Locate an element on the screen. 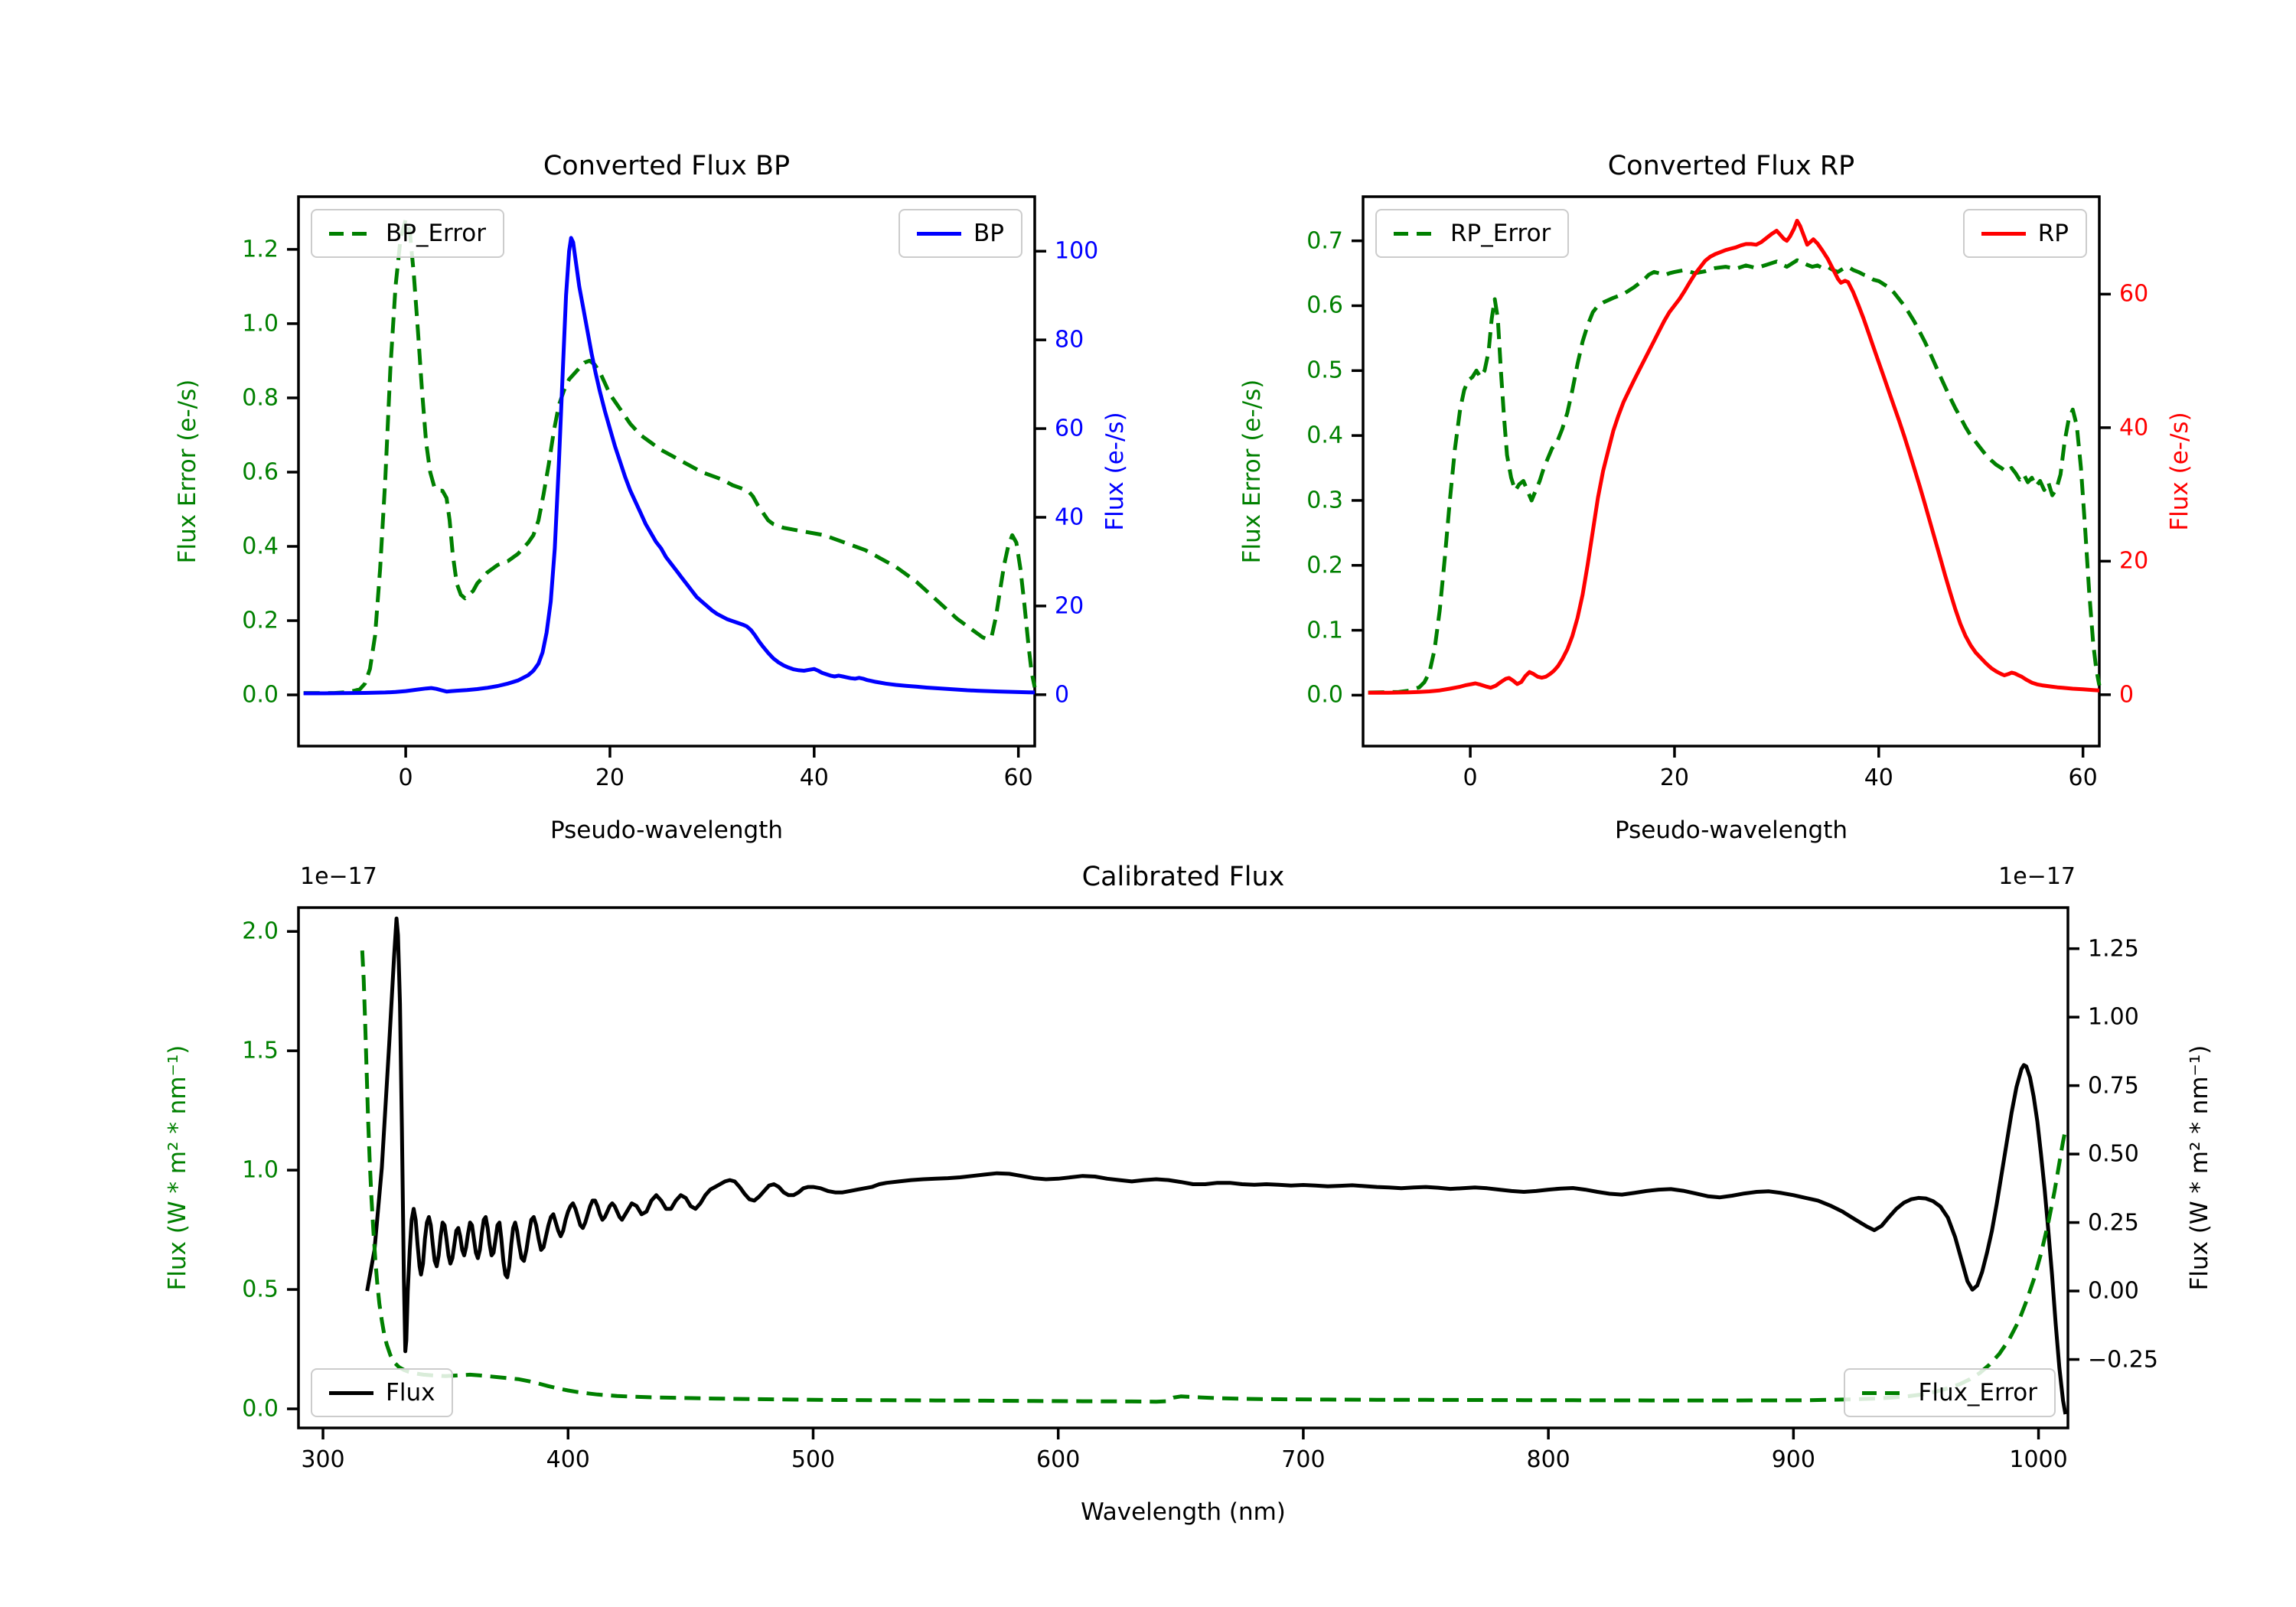 This screenshot has width=2296, height=1607. tick-label: 0.8 is located at coordinates (260, 398).